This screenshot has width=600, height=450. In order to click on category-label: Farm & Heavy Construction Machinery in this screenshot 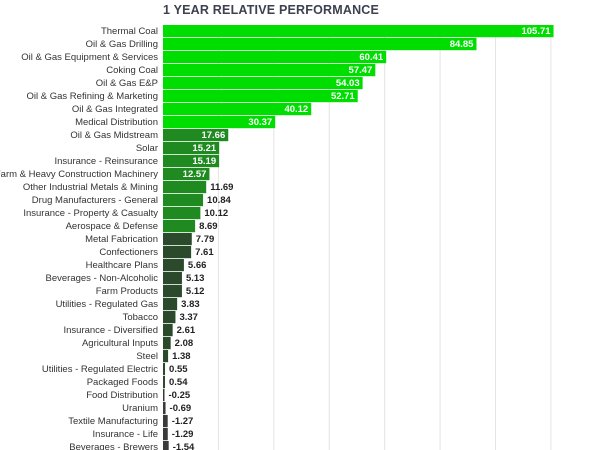, I will do `click(79, 174)`.